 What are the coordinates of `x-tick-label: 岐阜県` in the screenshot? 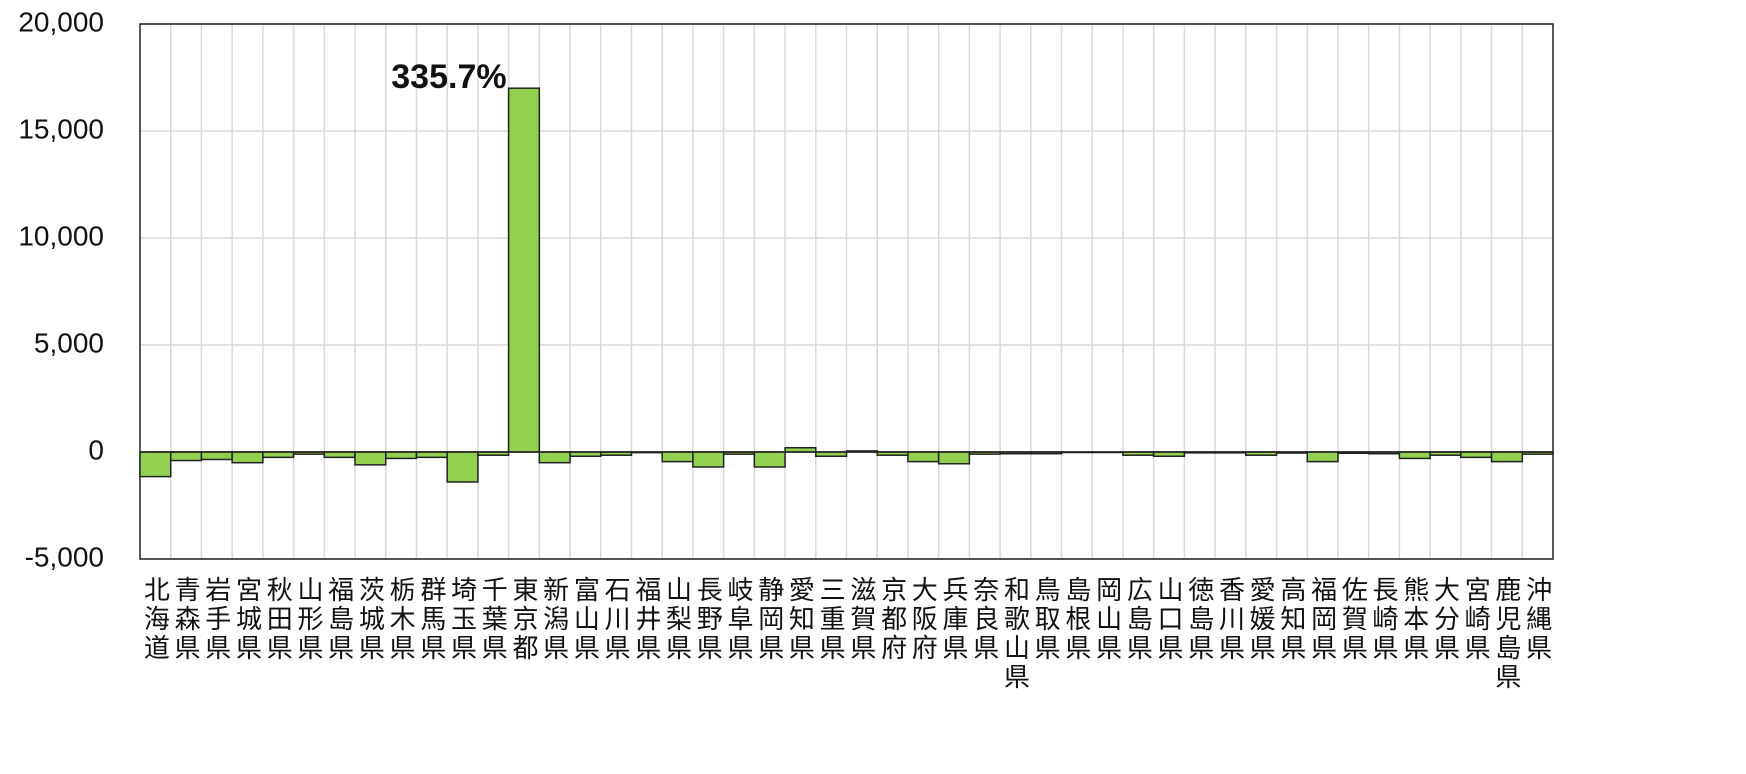 It's located at (739, 619).